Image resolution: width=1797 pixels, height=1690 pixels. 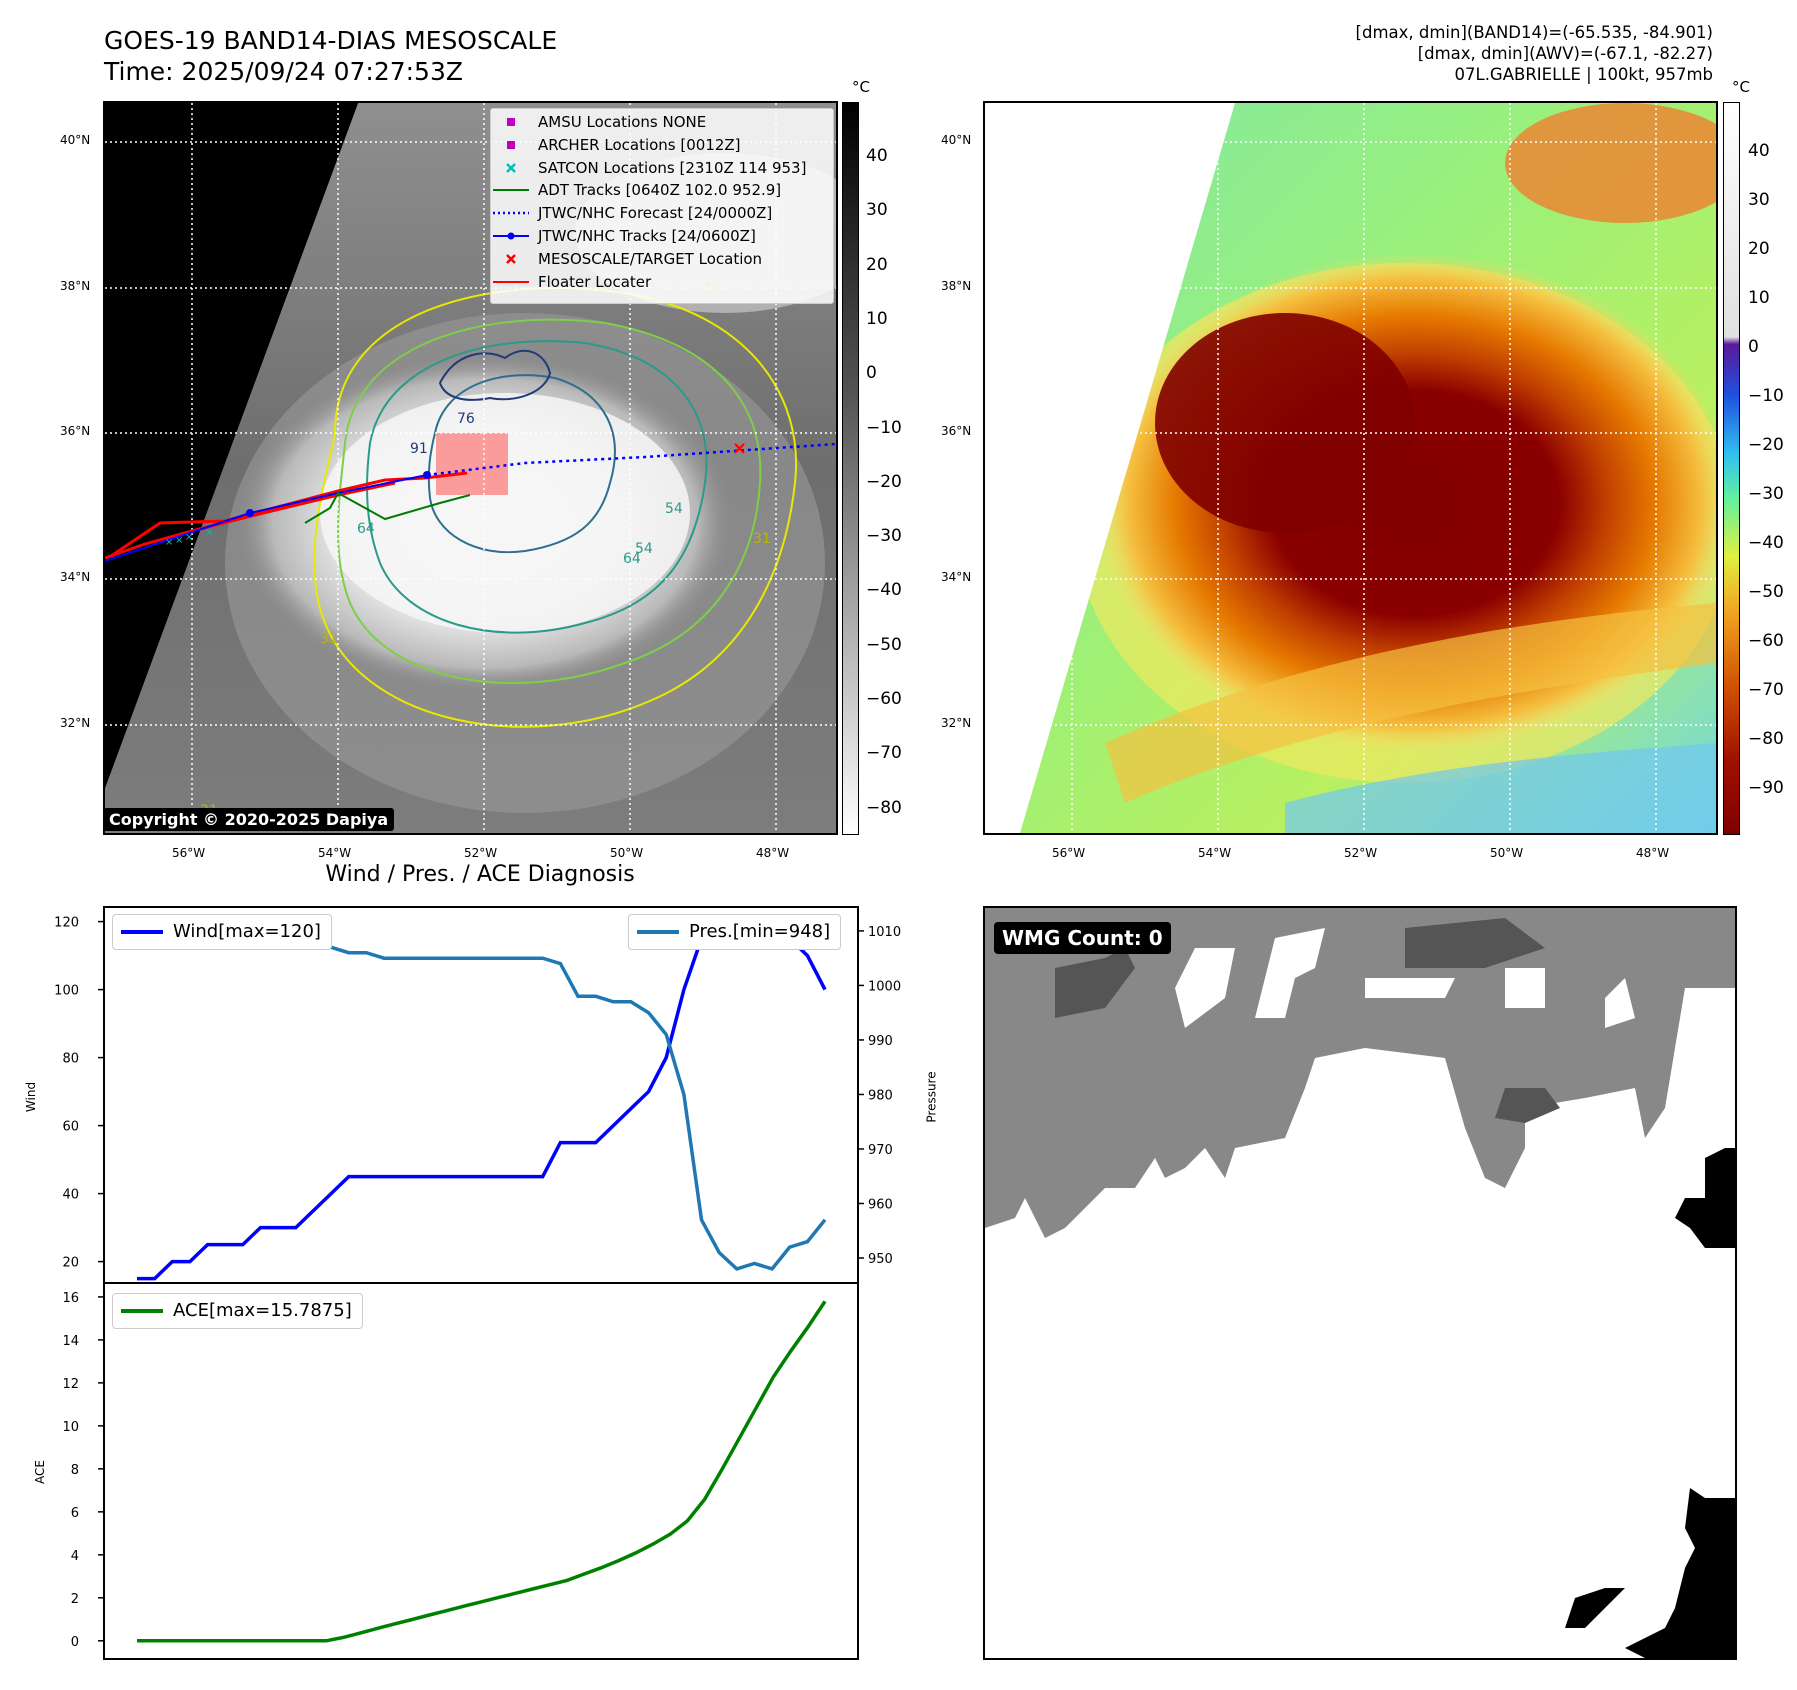 I want to click on ace-ylabel: ACE, so click(x=39, y=1472).